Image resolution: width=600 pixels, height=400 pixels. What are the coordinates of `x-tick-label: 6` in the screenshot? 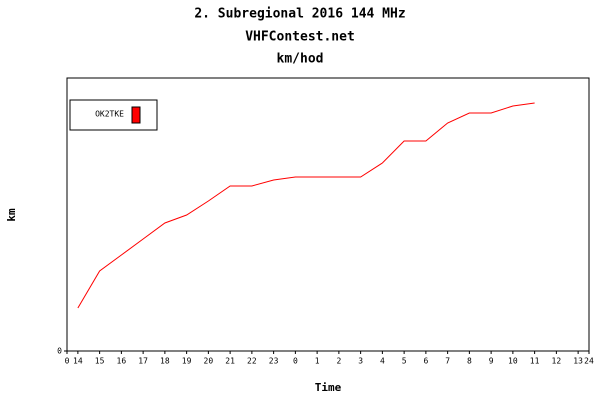 It's located at (425, 361).